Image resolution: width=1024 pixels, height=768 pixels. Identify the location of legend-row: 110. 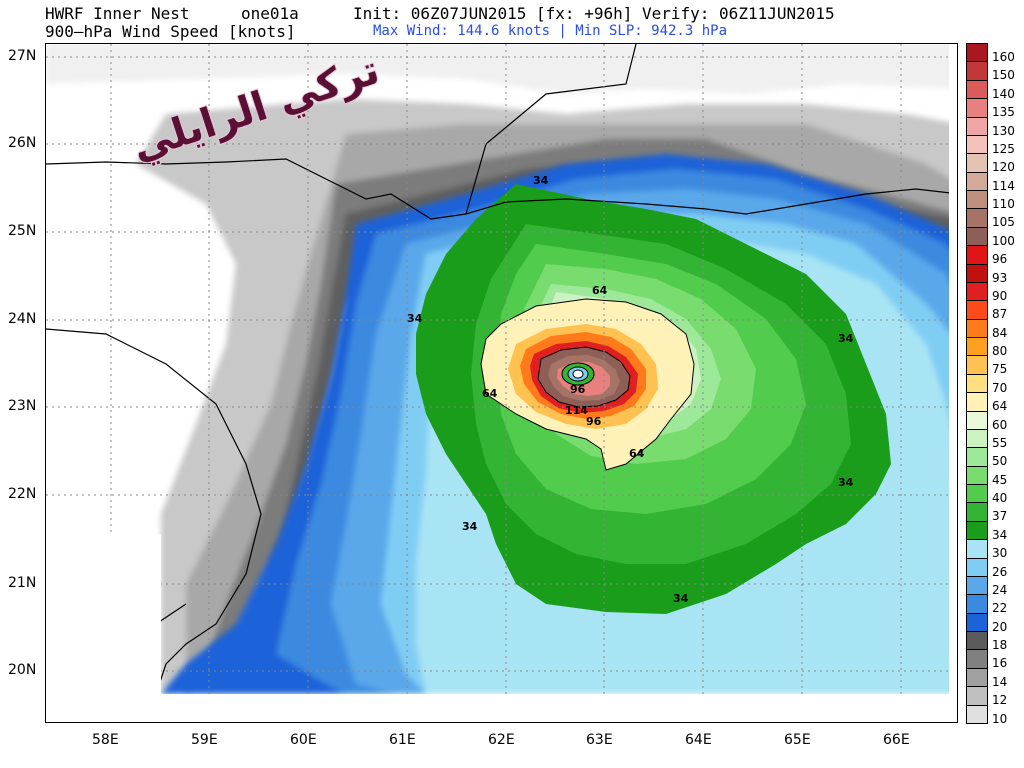
(993, 200).